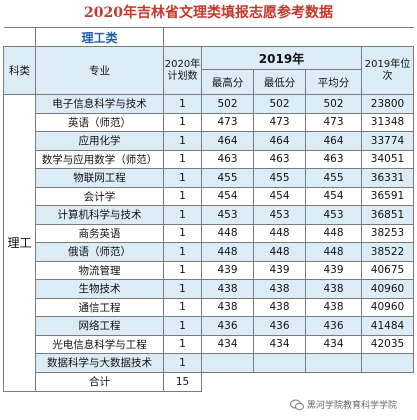 Image resolution: width=417 pixels, height=420 pixels. What do you see at coordinates (279, 289) in the screenshot?
I see `min-score-cell: 438` at bounding box center [279, 289].